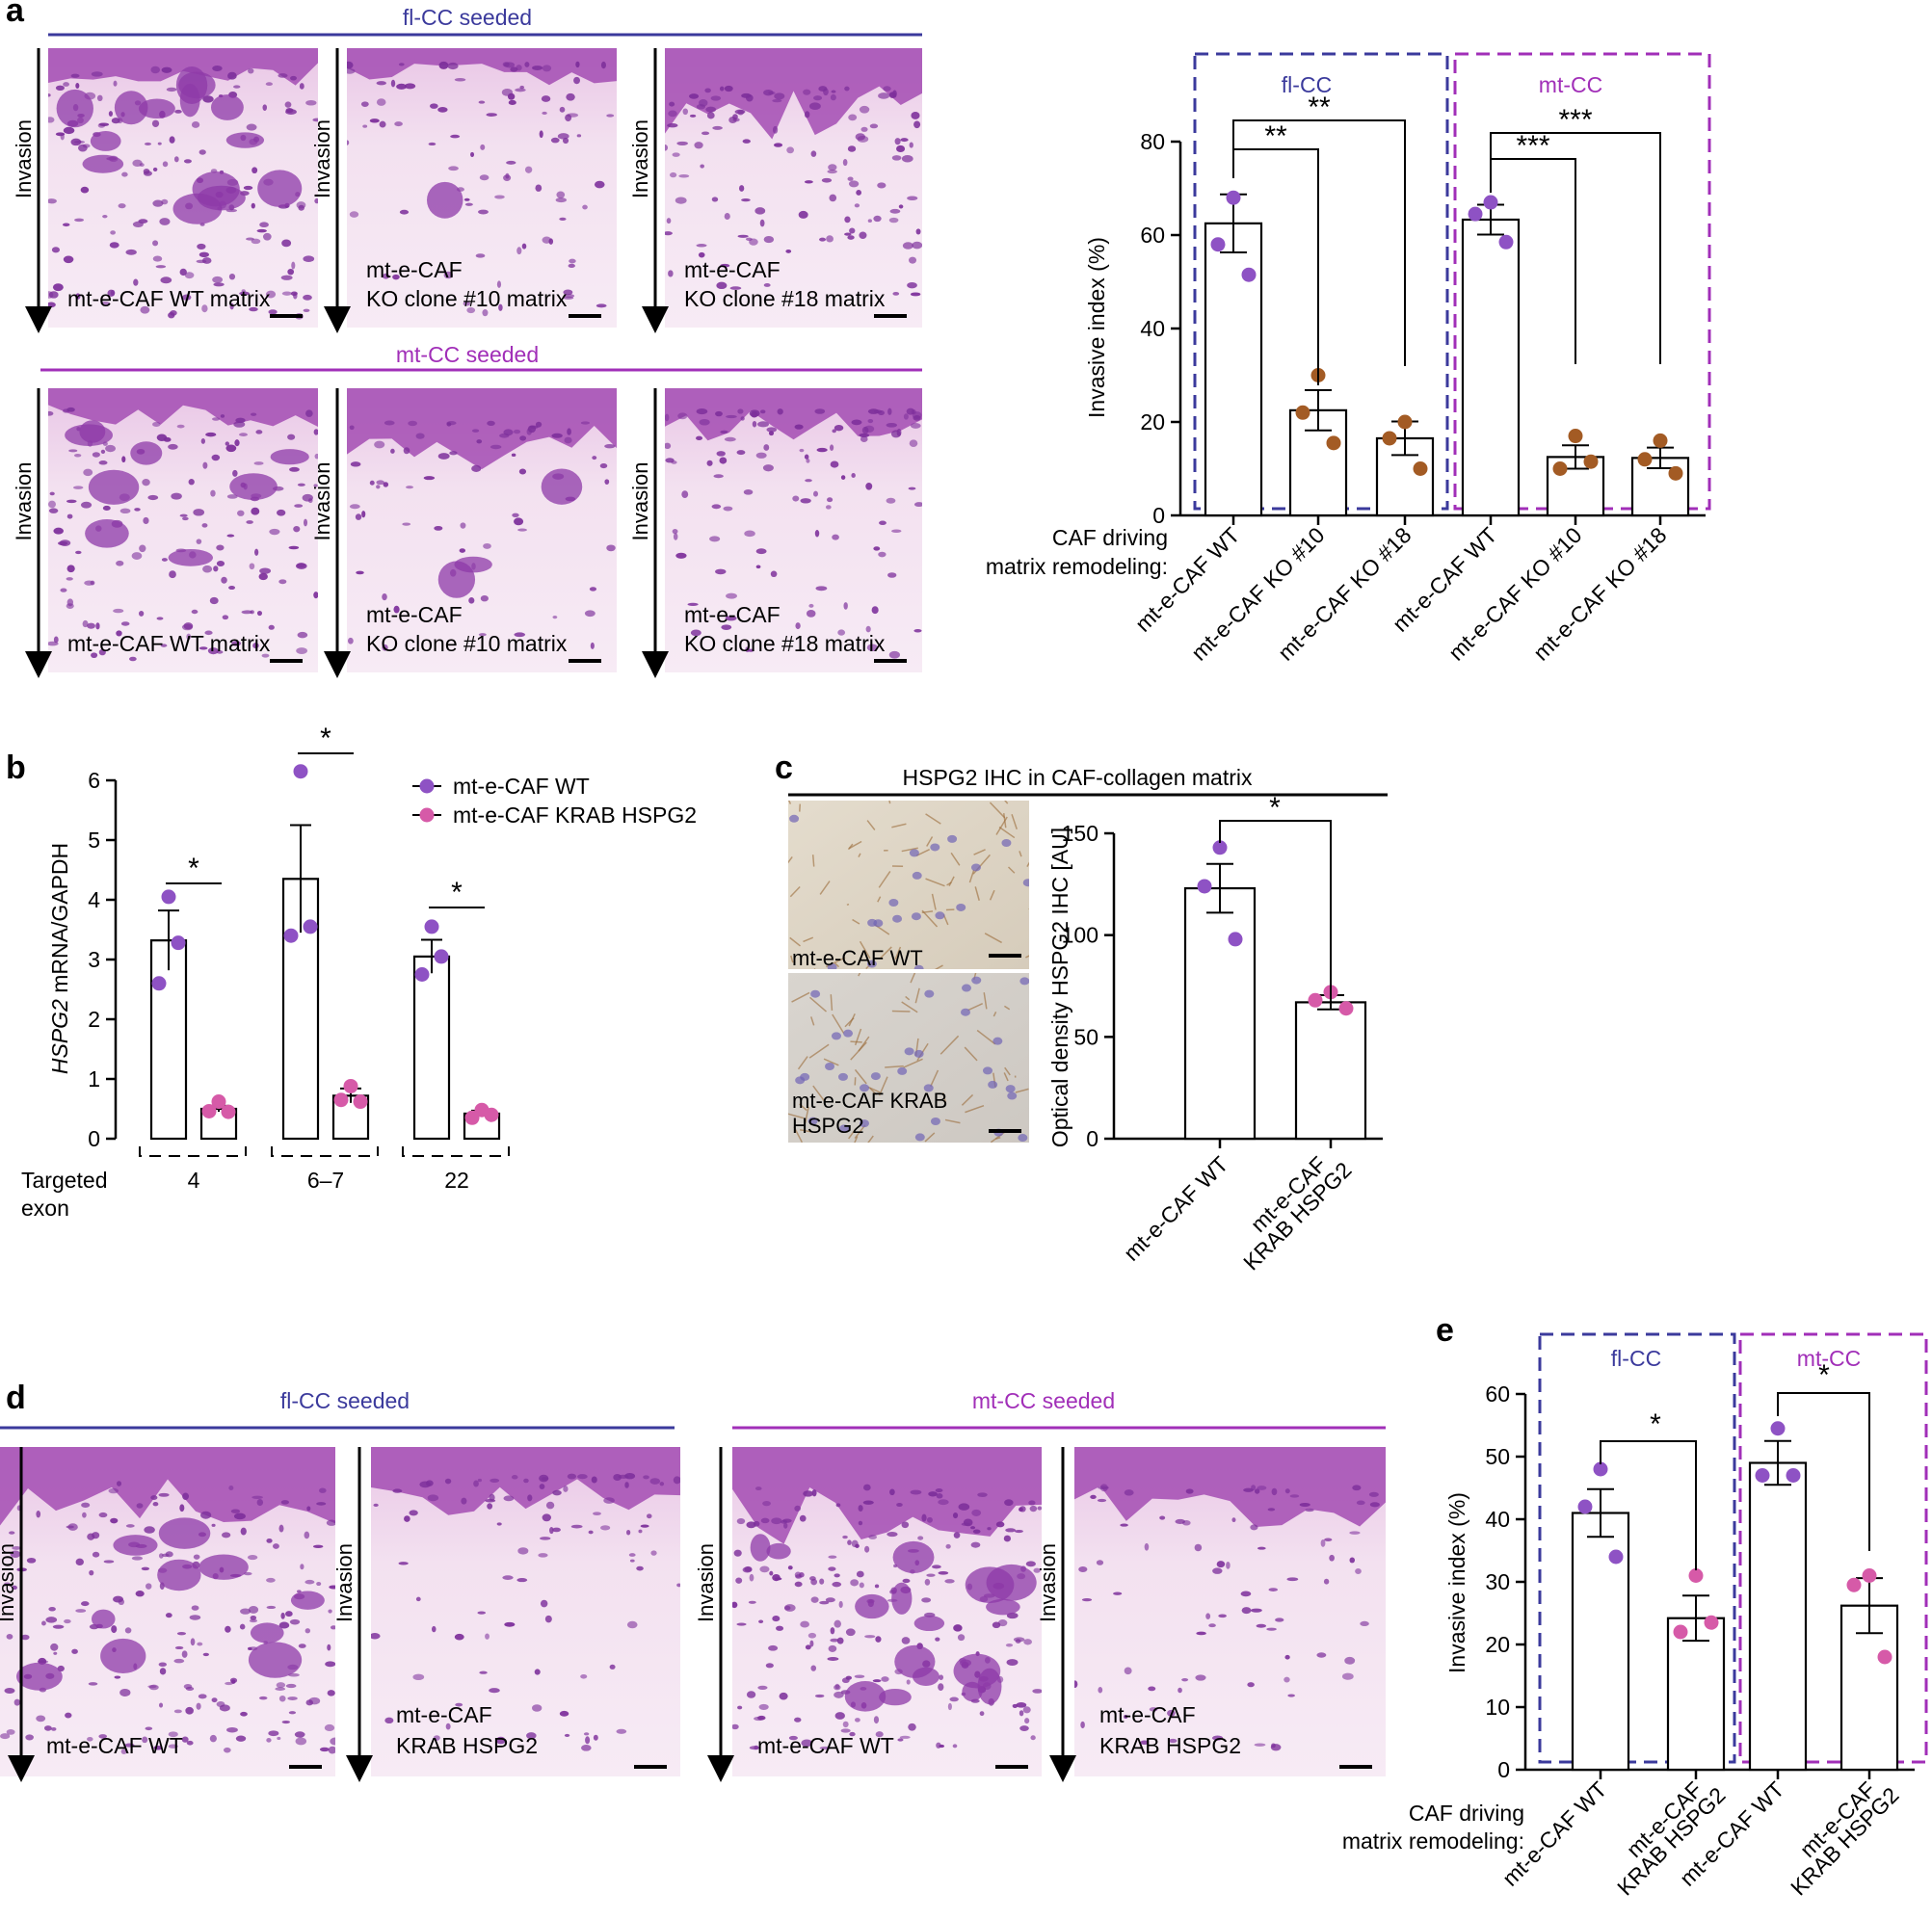 This screenshot has height=1920, width=1932. I want to click on y-axis-label: Optical density HSPG2 IHC [AU], so click(1059, 988).